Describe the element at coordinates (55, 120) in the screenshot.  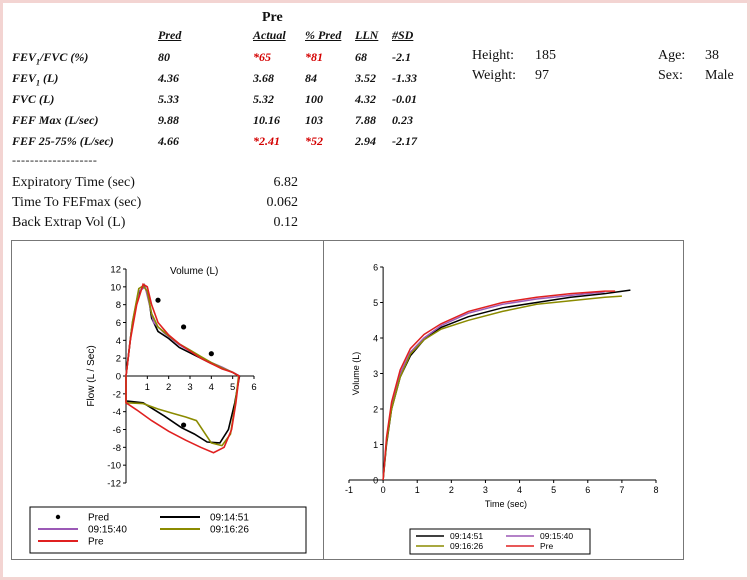
I see `row-label-fef-max: FEF Max (L/sec)` at that location.